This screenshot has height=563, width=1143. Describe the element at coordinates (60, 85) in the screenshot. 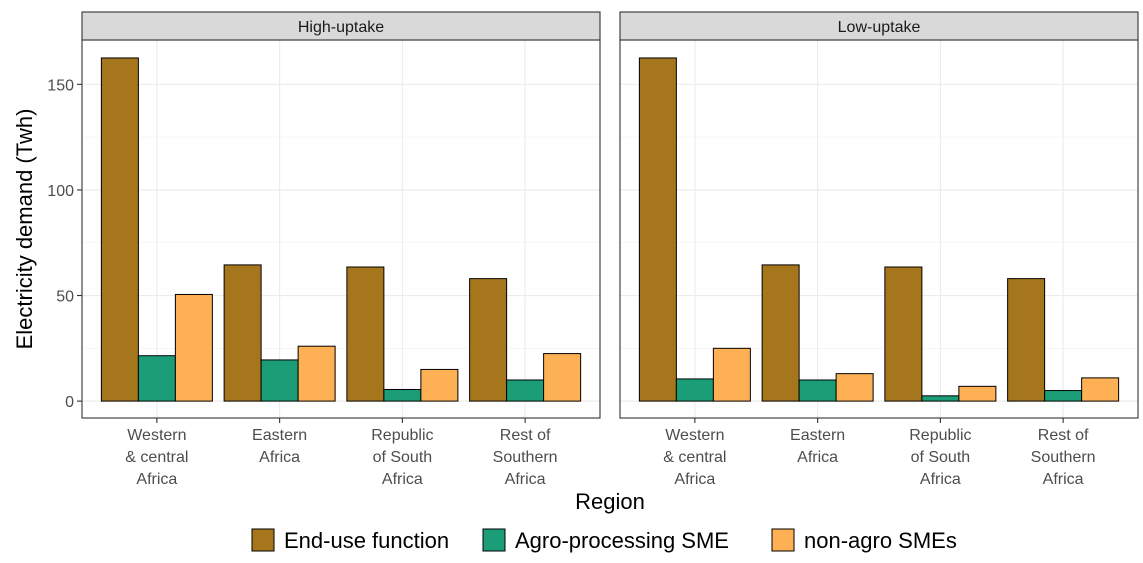

I see `y-tick-label: 150` at that location.